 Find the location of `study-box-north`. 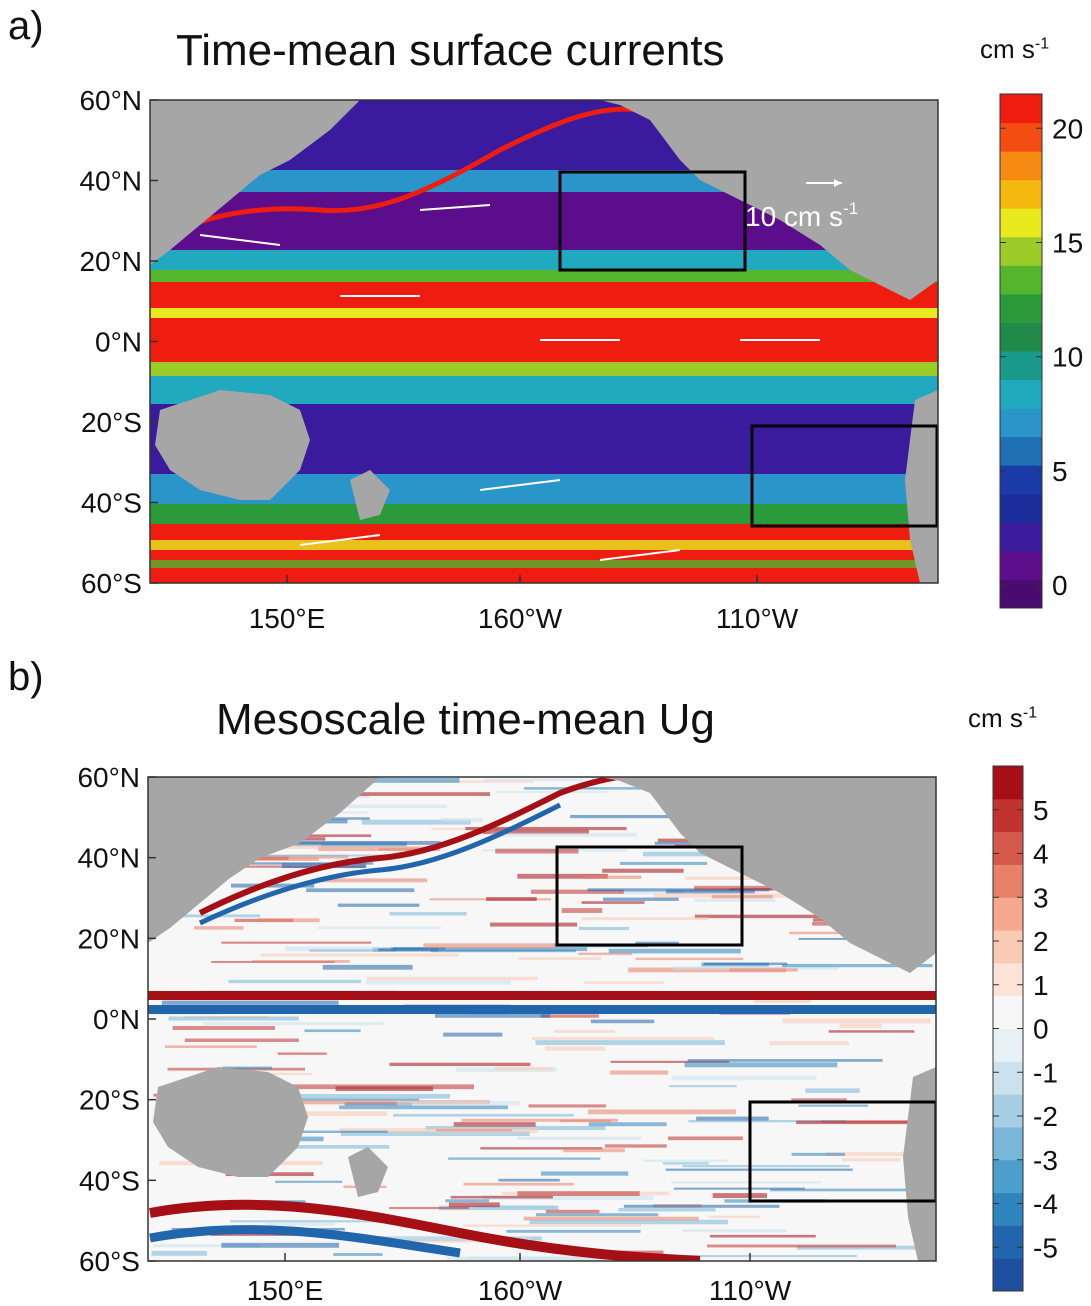

study-box-north is located at coordinates (649, 896).